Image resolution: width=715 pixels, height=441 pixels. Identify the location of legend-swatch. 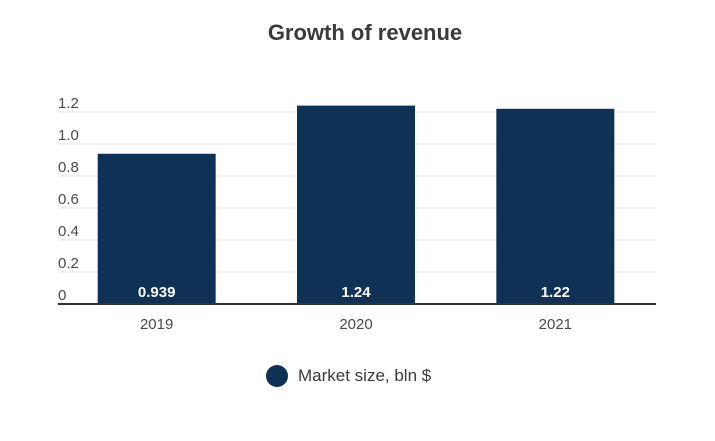
(277, 376).